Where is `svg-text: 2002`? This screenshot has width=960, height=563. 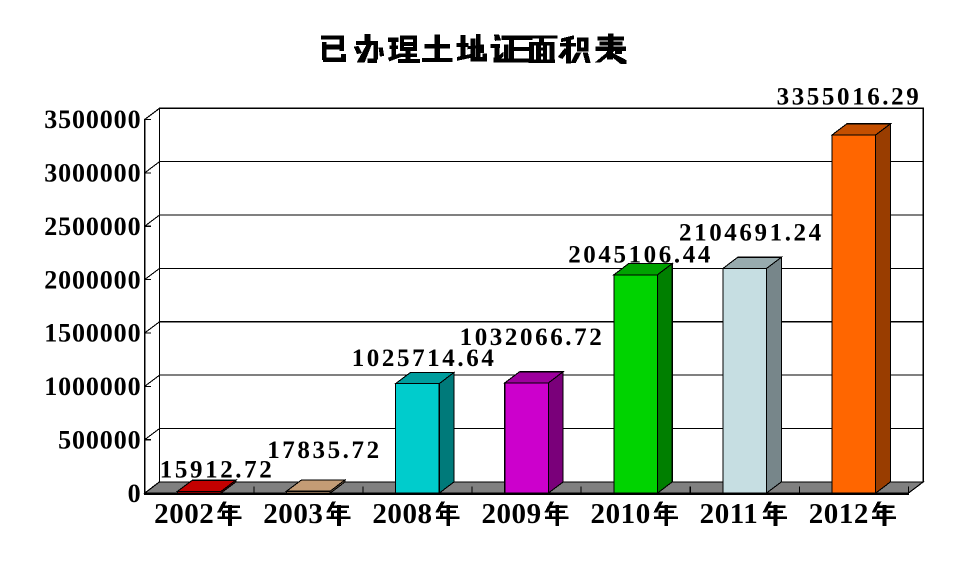
svg-text: 2002 is located at coordinates (184, 514).